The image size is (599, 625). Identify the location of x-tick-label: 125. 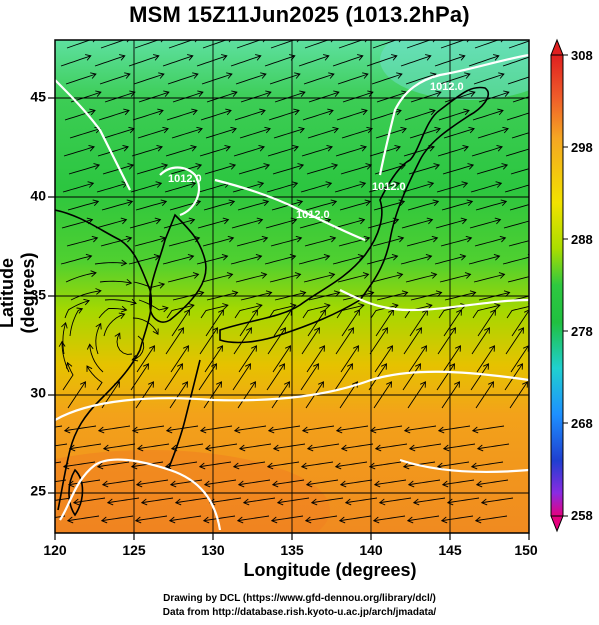
(134, 550).